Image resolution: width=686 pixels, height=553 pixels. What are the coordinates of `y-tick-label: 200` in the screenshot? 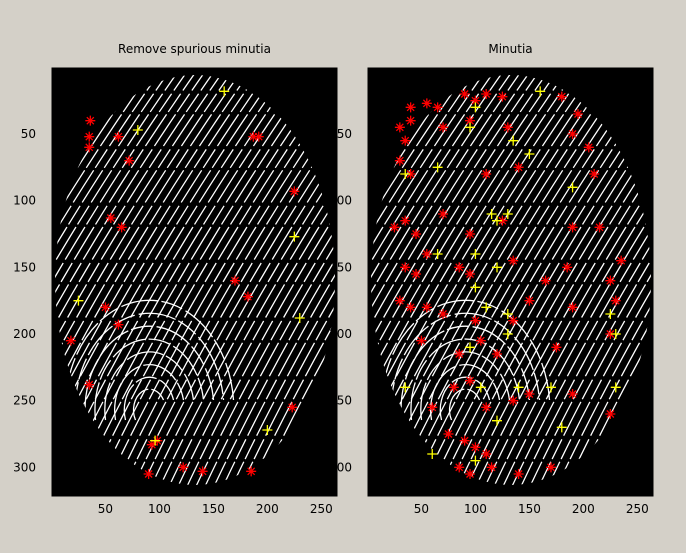 It's located at (24, 334).